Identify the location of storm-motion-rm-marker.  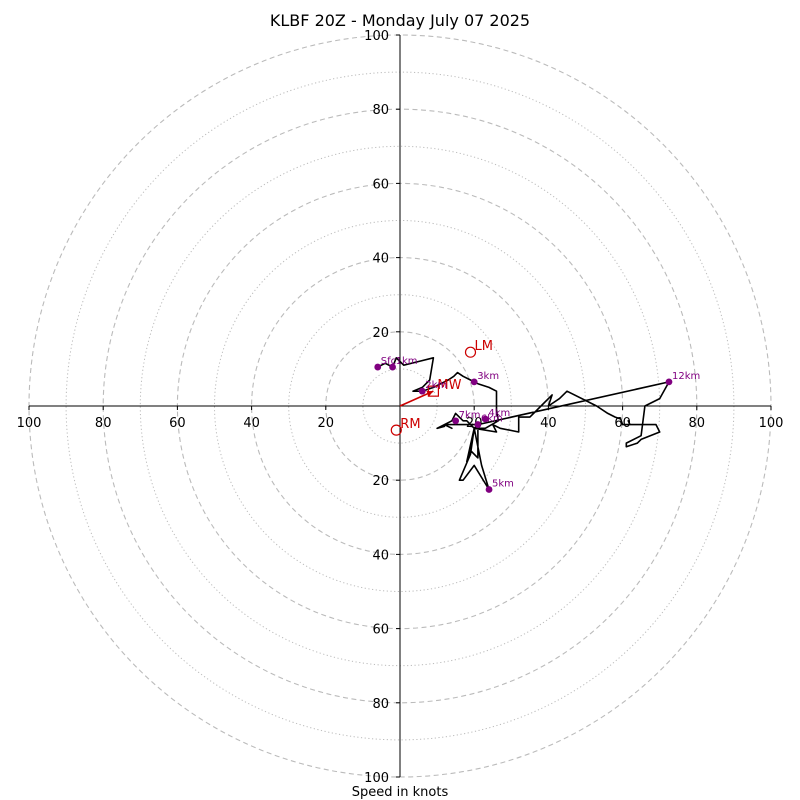
(396, 430).